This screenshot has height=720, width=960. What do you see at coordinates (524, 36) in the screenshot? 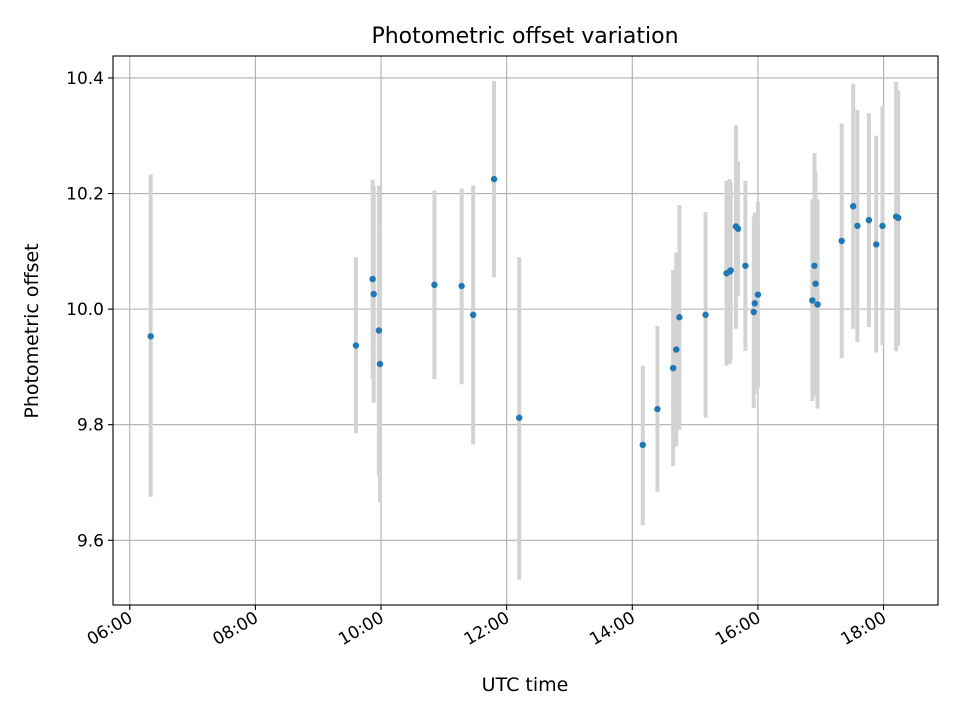
I see `chart-title: Photometric offset variation` at bounding box center [524, 36].